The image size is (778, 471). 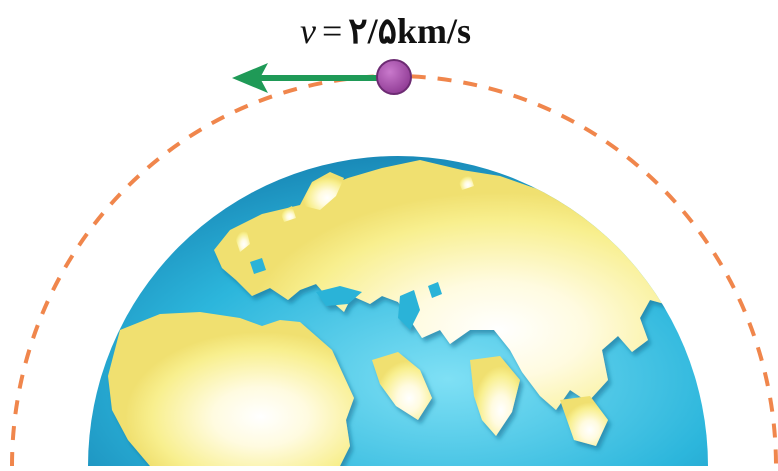 I want to click on velocity-label: v = ۲/۵km/s, so click(x=420, y=31).